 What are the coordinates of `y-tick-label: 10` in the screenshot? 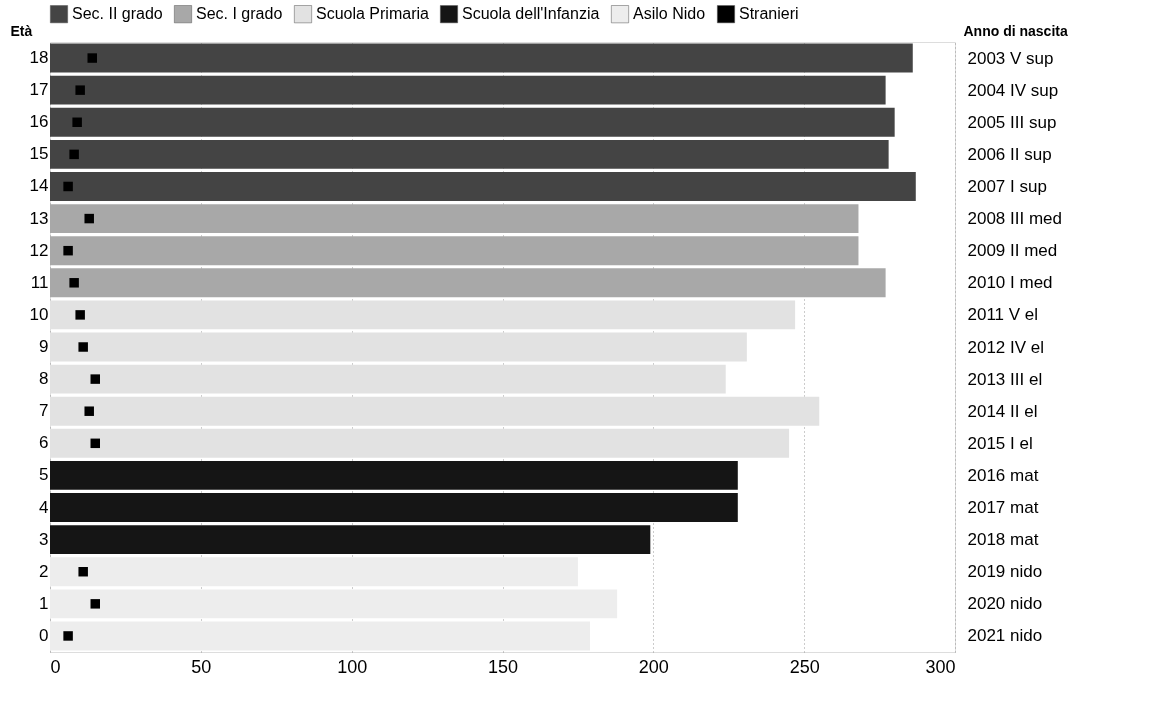 It's located at (39, 314).